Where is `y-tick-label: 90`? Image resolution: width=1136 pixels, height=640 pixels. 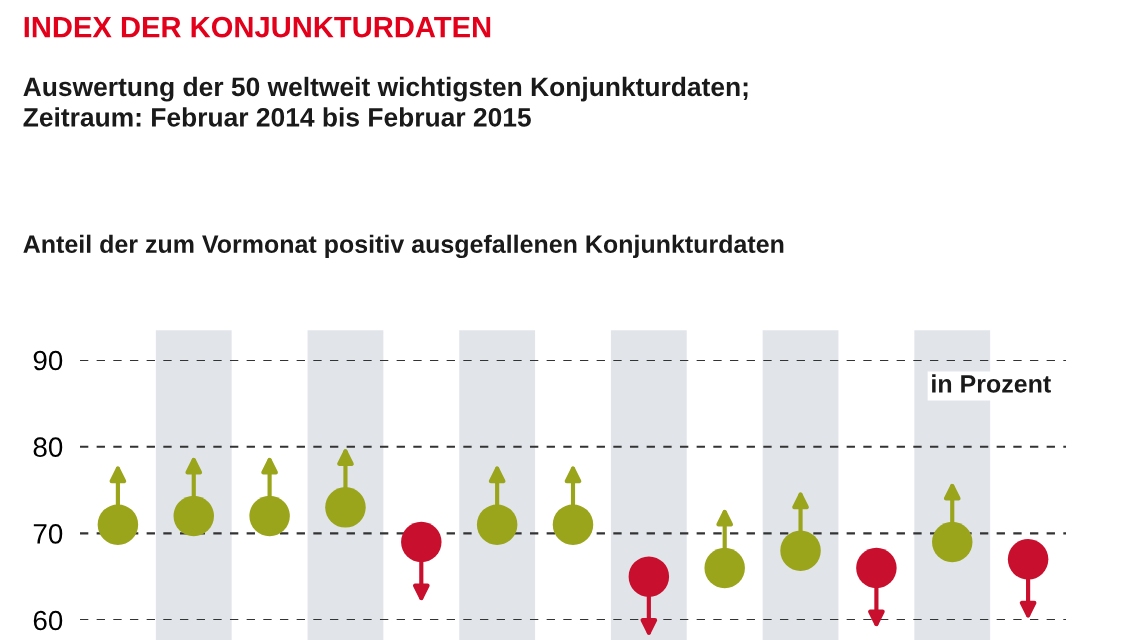 y-tick-label: 90 is located at coordinates (48, 360).